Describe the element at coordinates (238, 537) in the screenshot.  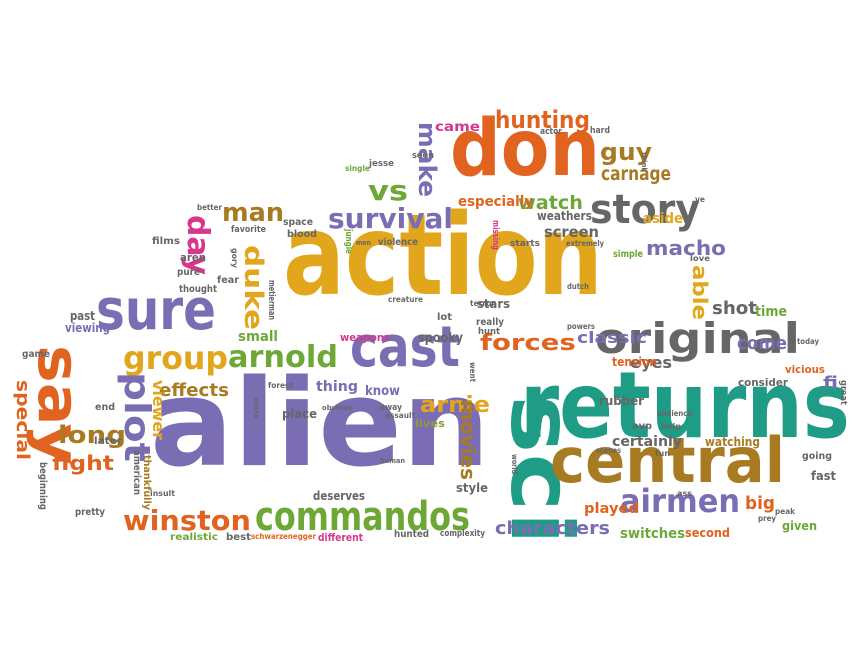
I see `word-best: best` at that location.